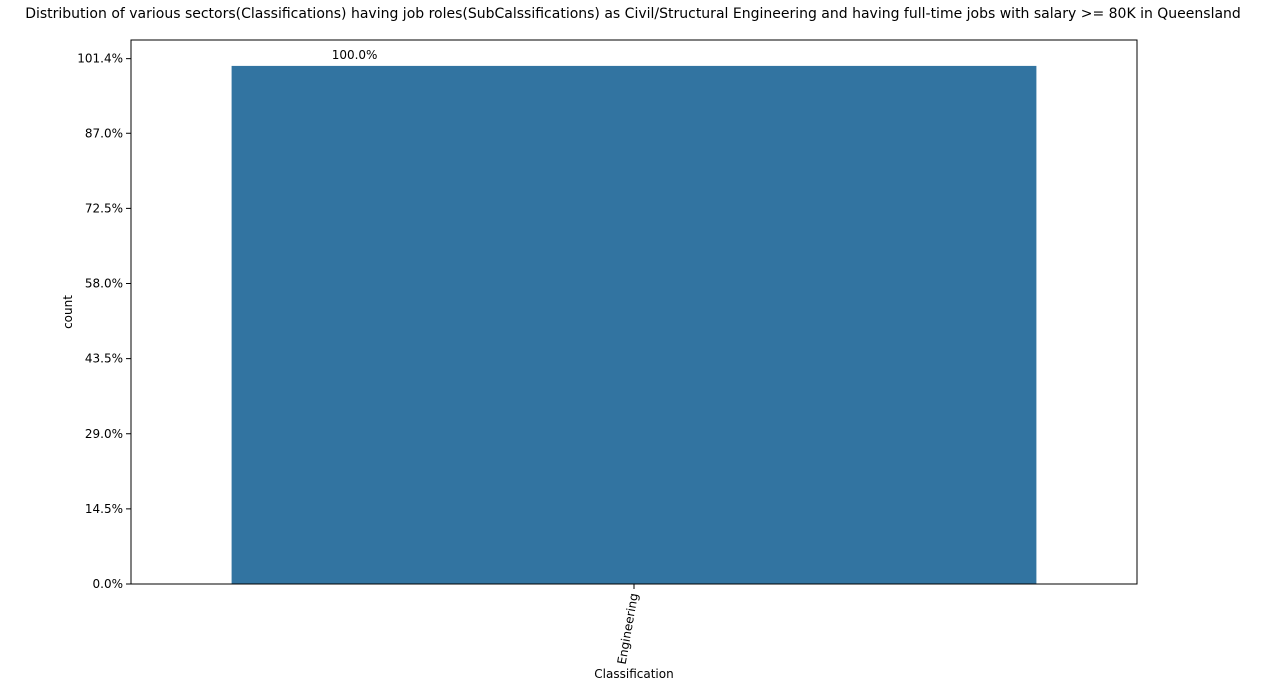 The height and width of the screenshot is (688, 1267). Describe the element at coordinates (104, 434) in the screenshot. I see `y-tick-label: 29.0%` at that location.